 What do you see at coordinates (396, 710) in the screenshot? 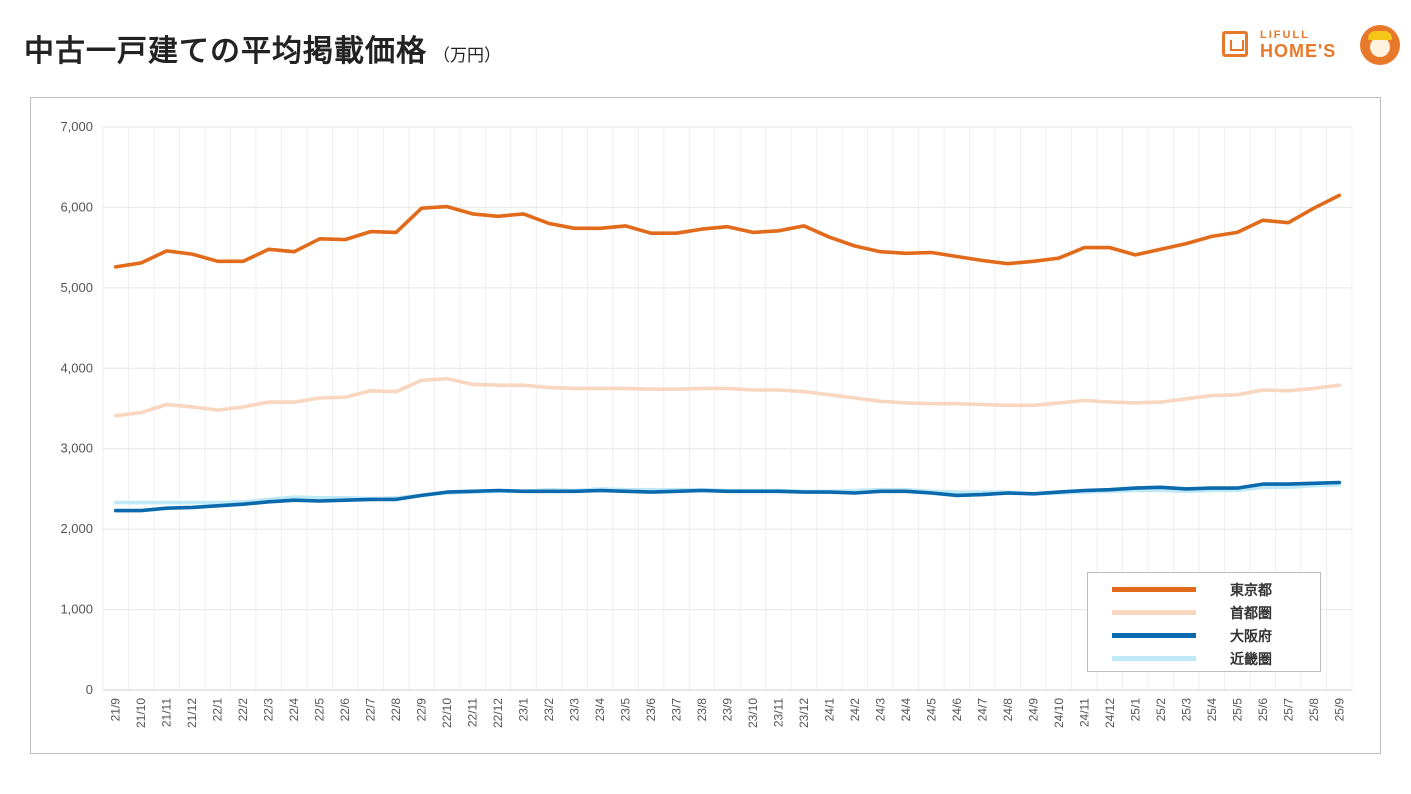
I see `x-tick-label: 22/8` at bounding box center [396, 710].